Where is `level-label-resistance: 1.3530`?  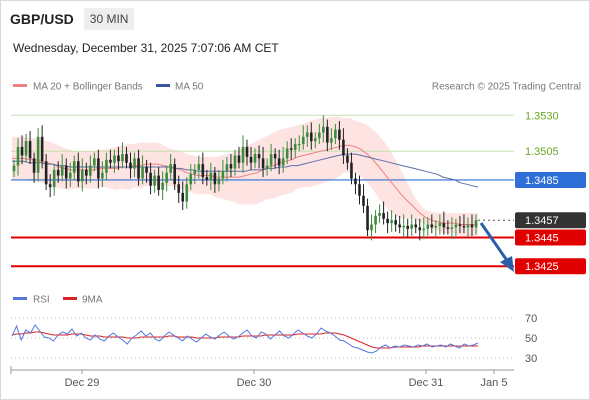 level-label-resistance: 1.3530 is located at coordinates (542, 116).